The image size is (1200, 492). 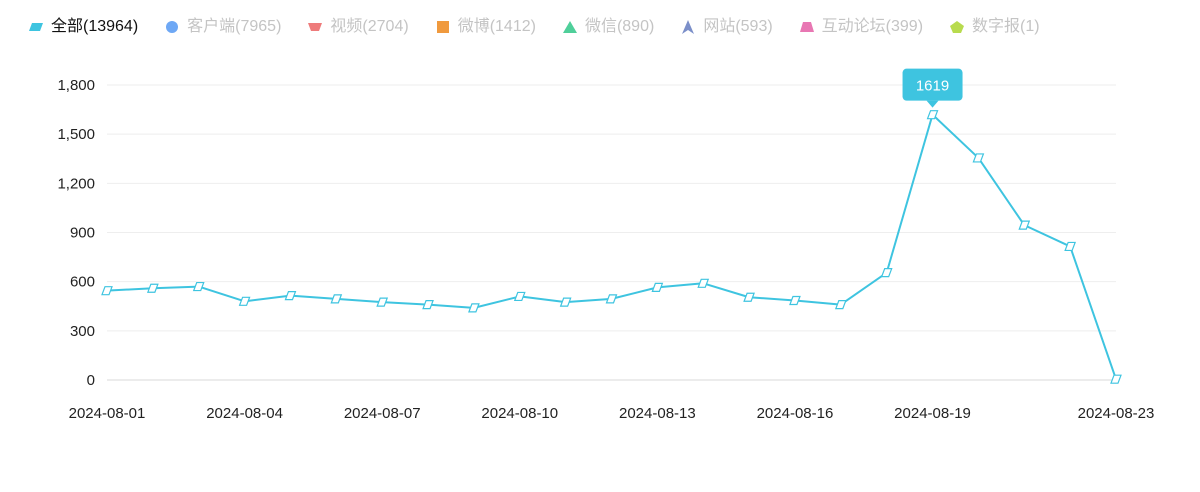 I want to click on legend-item-1: 客户端(7965), so click(x=222, y=27).